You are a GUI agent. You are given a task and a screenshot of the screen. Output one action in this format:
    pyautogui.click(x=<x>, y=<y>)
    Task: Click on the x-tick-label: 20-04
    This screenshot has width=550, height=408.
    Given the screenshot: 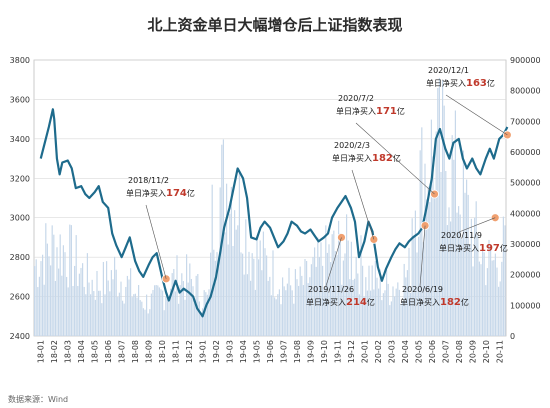 What is the action you would take?
    pyautogui.click(x=405, y=351)
    